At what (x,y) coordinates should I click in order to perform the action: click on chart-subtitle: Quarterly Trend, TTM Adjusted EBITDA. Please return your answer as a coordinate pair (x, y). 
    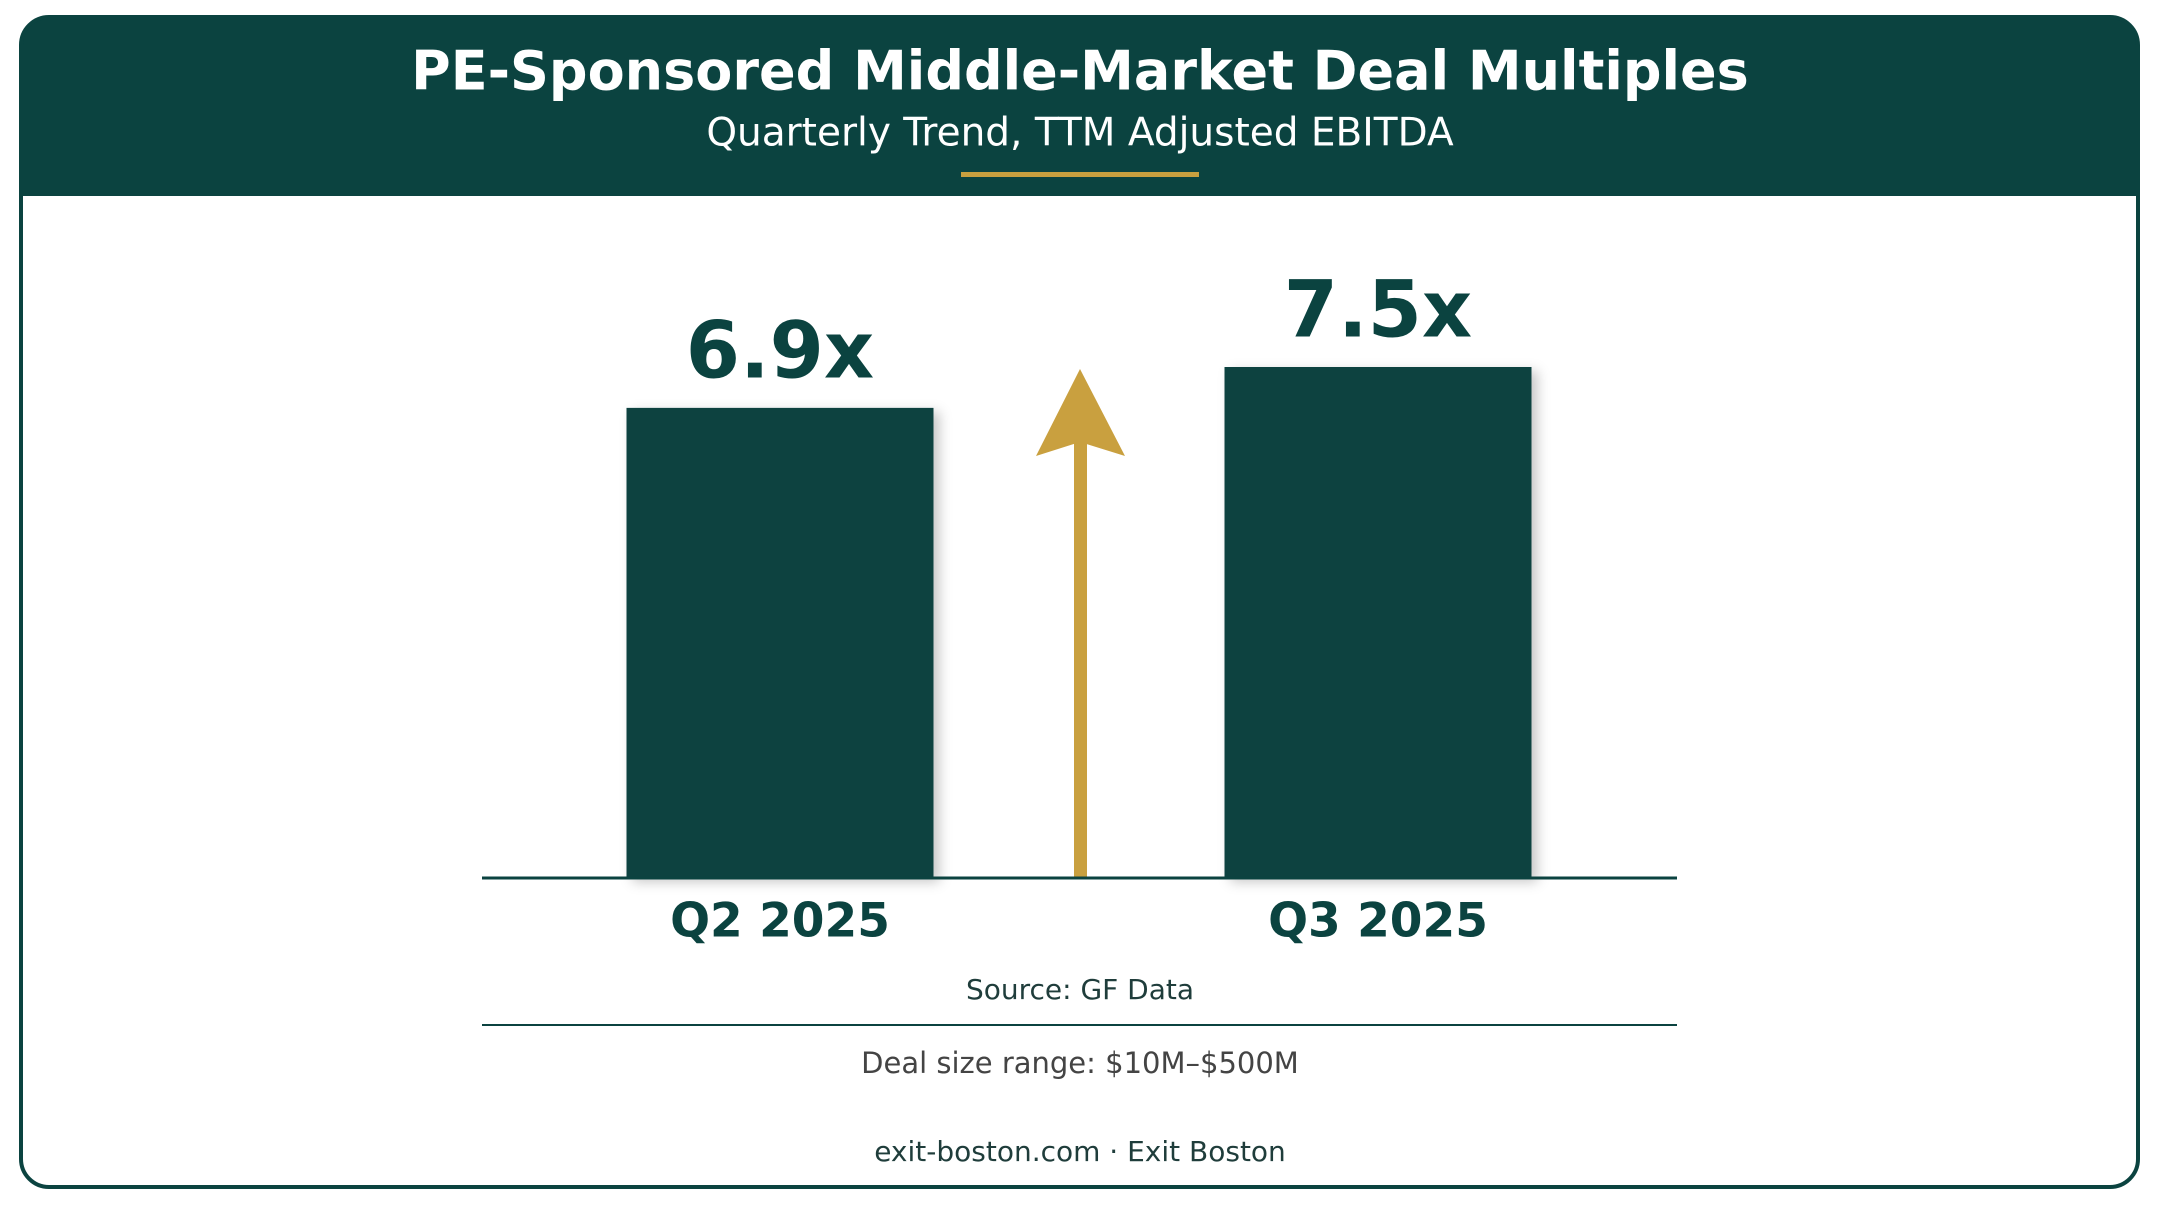
    Looking at the image, I should click on (1080, 133).